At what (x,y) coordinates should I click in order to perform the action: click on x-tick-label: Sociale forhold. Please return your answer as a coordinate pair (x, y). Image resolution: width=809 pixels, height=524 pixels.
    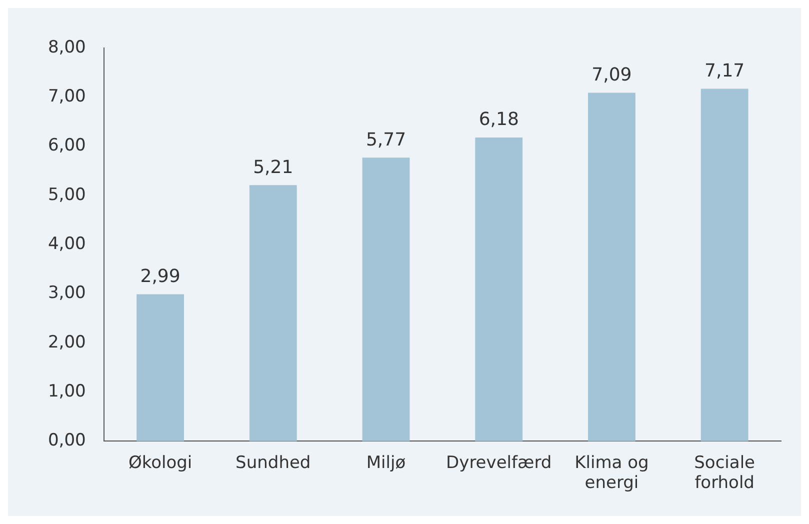
    Looking at the image, I should click on (725, 473).